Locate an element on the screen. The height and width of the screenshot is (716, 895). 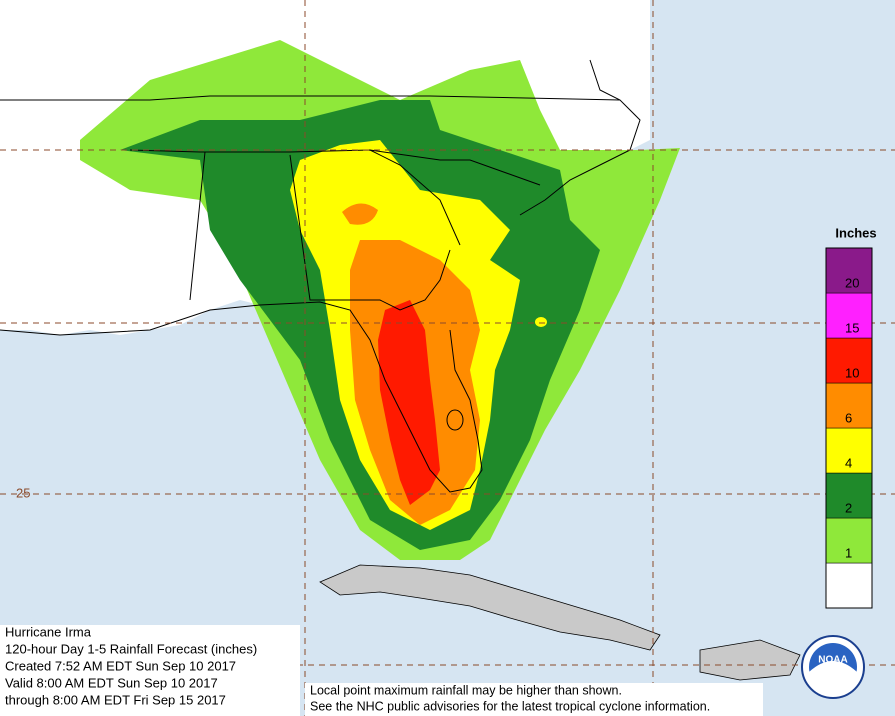
cuba is located at coordinates (490, 607).